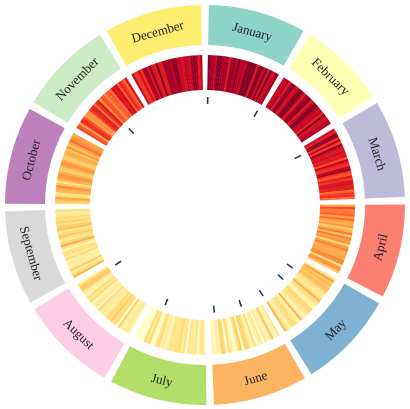 The image size is (410, 409). What do you see at coordinates (77, 78) in the screenshot?
I see `month-band-november` at bounding box center [77, 78].